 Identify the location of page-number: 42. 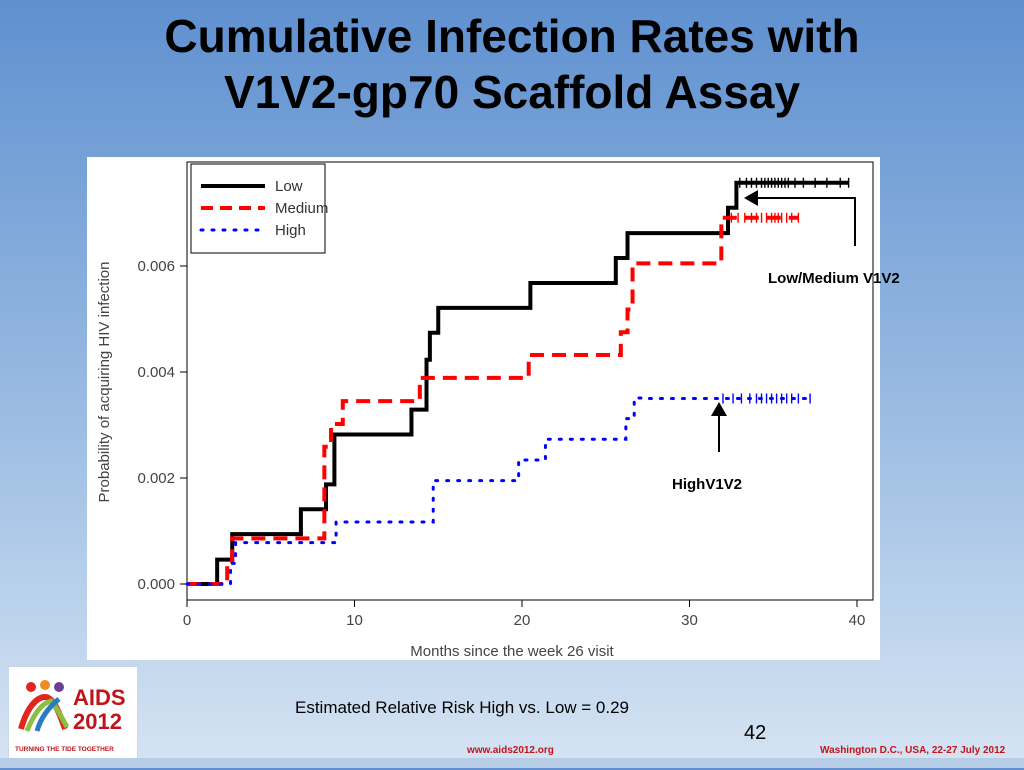
(755, 733).